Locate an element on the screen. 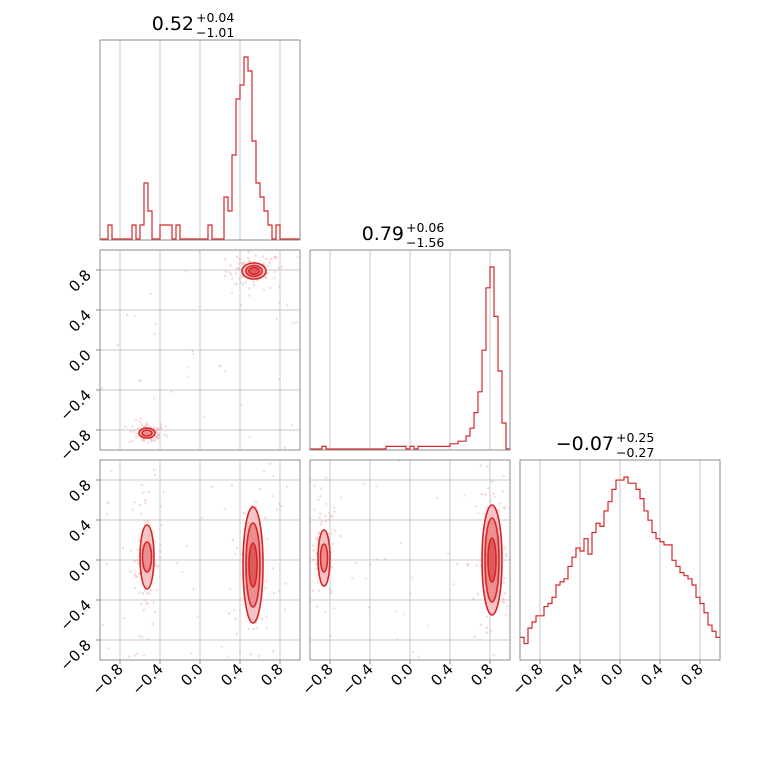 This screenshot has height=760, width=760. title-plus: +0.04 is located at coordinates (215, 17).